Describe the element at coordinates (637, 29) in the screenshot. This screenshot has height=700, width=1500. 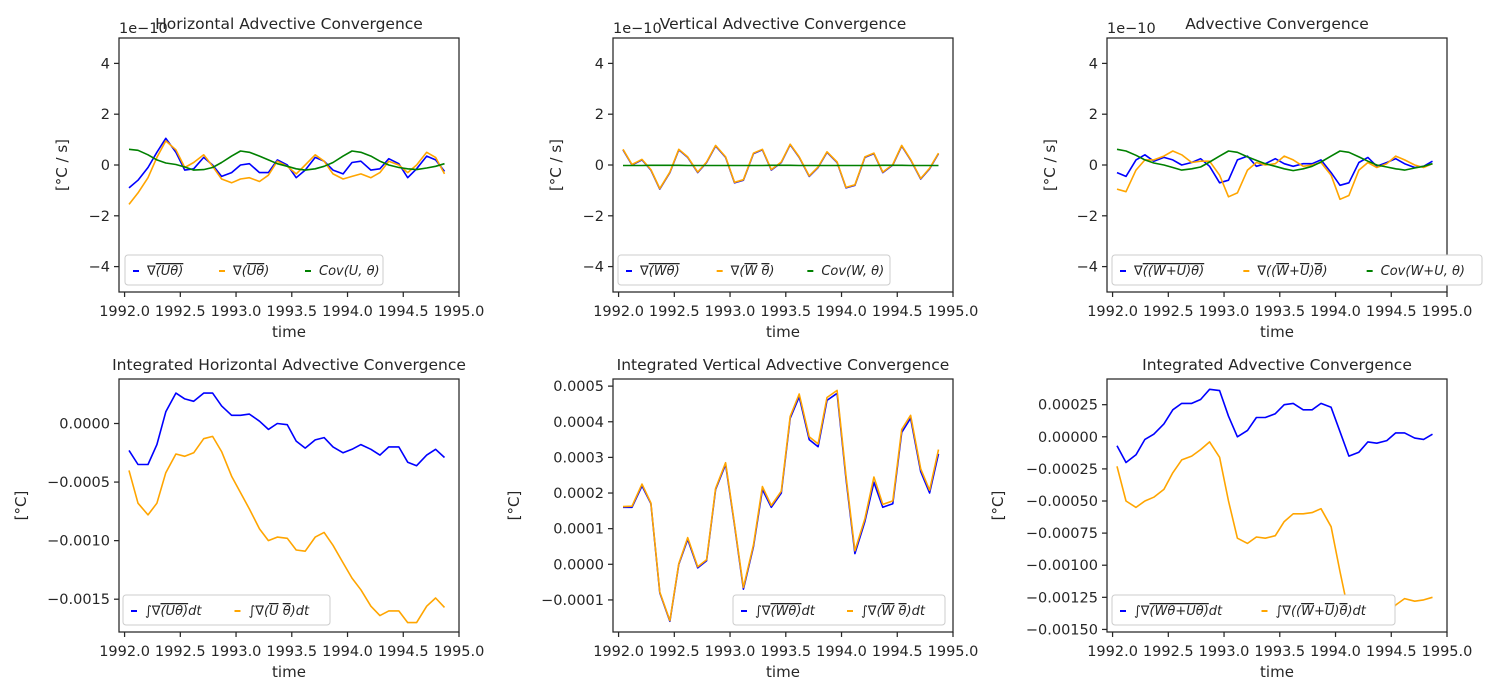
I see `offset-text: 1e−10` at that location.